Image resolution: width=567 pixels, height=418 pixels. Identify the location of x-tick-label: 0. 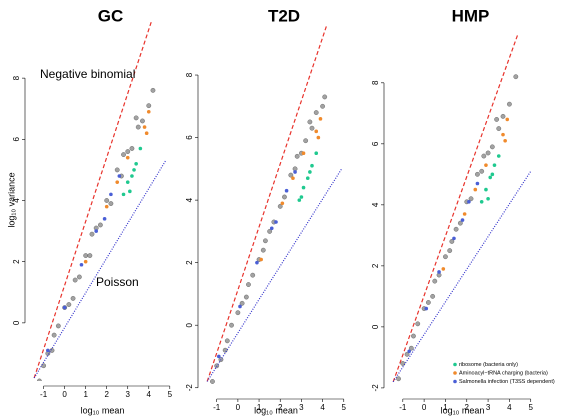
(424, 407).